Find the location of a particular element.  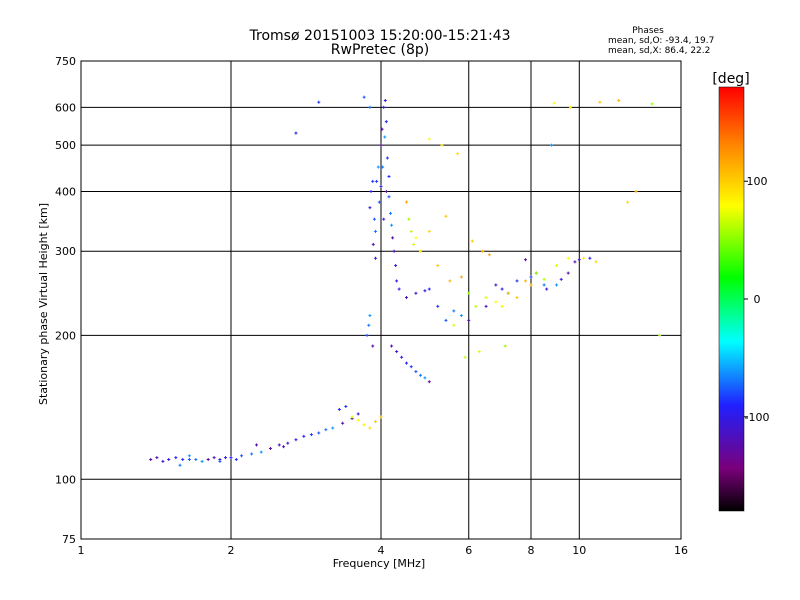

colorbar-ticks: 100 0 -100 is located at coordinates (756, 299).